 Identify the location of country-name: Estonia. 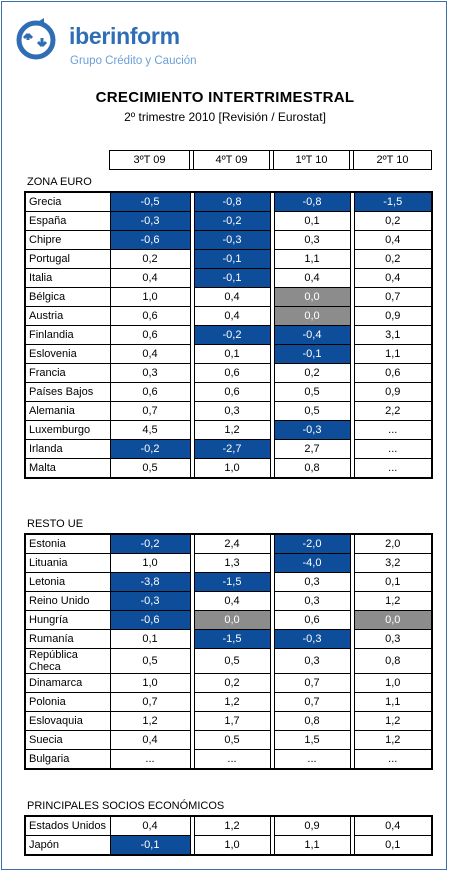
(67, 543).